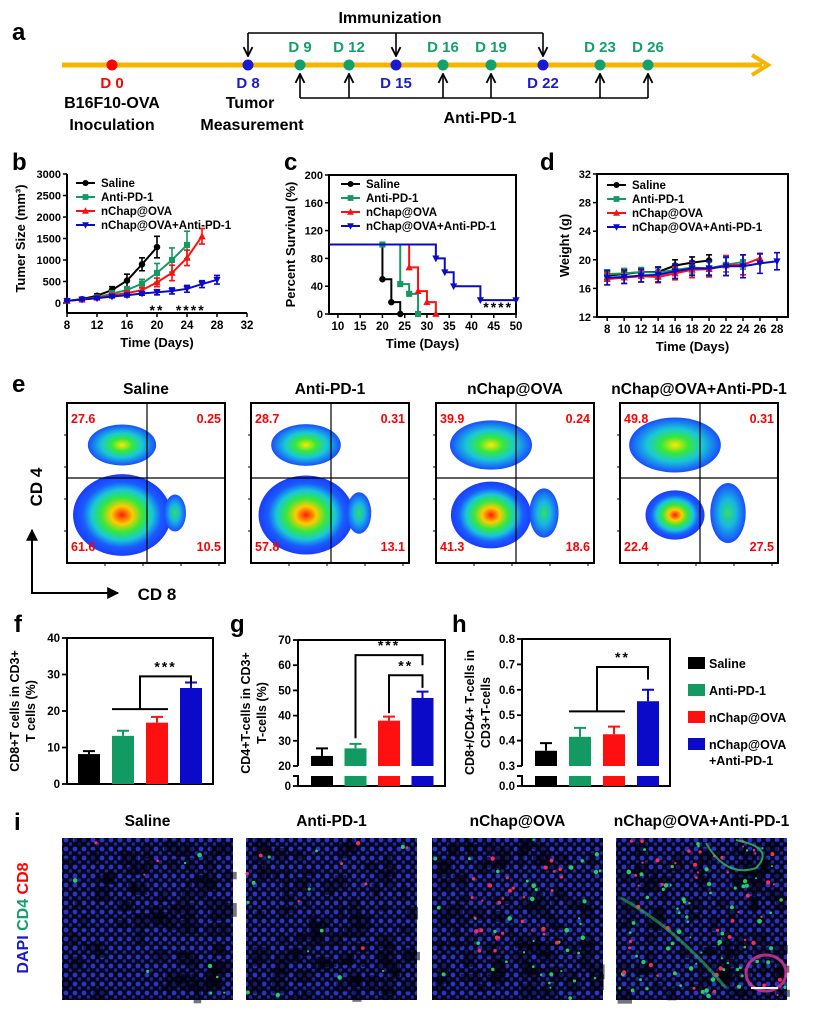 The height and width of the screenshot is (1011, 827). What do you see at coordinates (760, 330) in the screenshot?
I see `x-tick-label: 26` at bounding box center [760, 330].